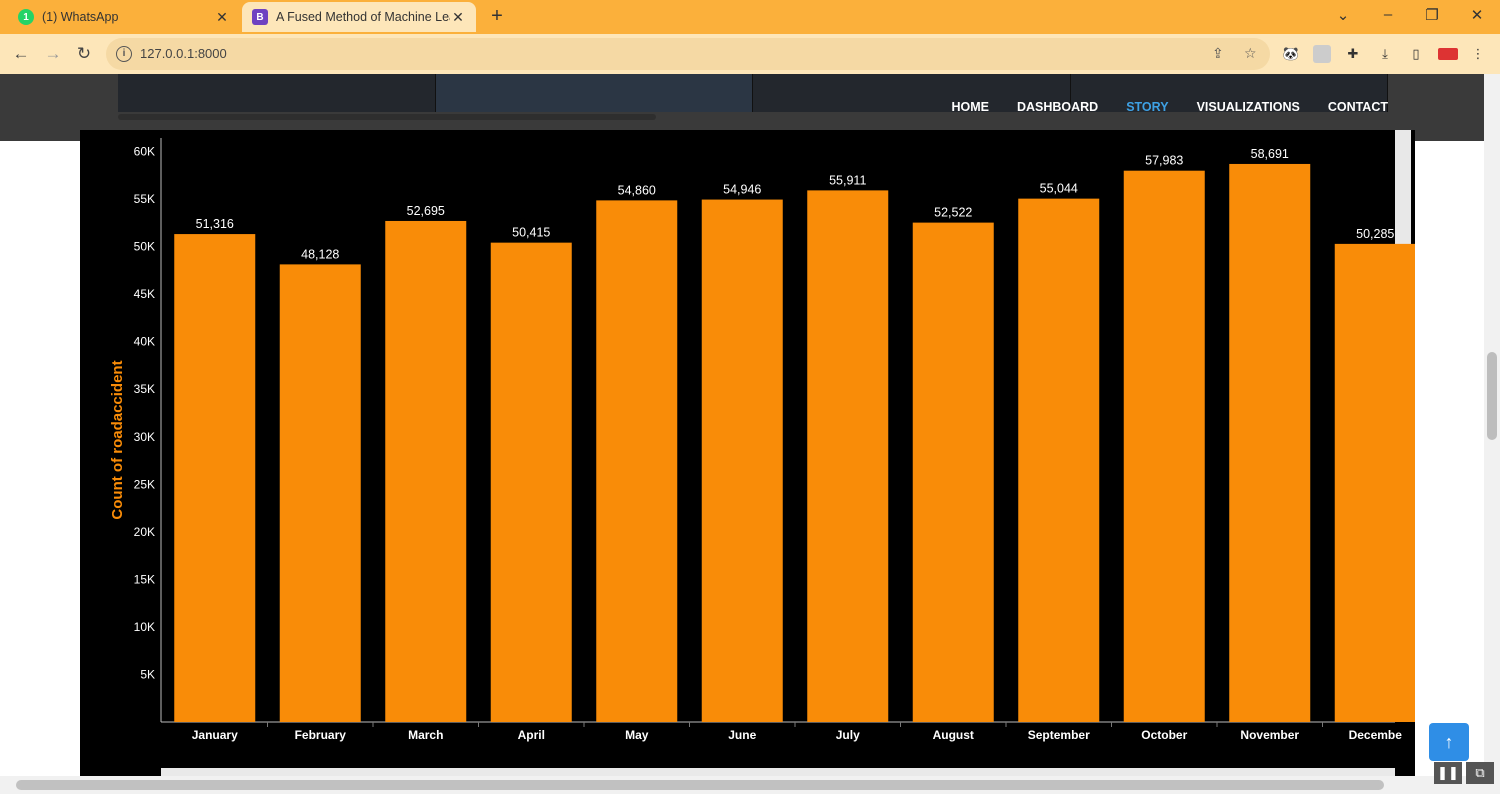 This screenshot has width=1500, height=794. I want to click on y-tick-label: 5K, so click(147, 674).